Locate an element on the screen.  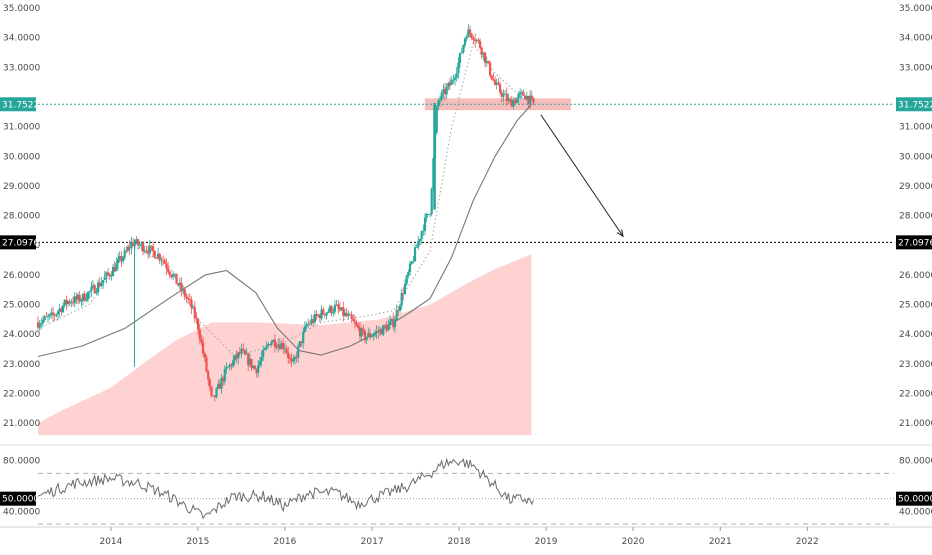
y-tick-label-left: 33.0000 is located at coordinates (21, 68).